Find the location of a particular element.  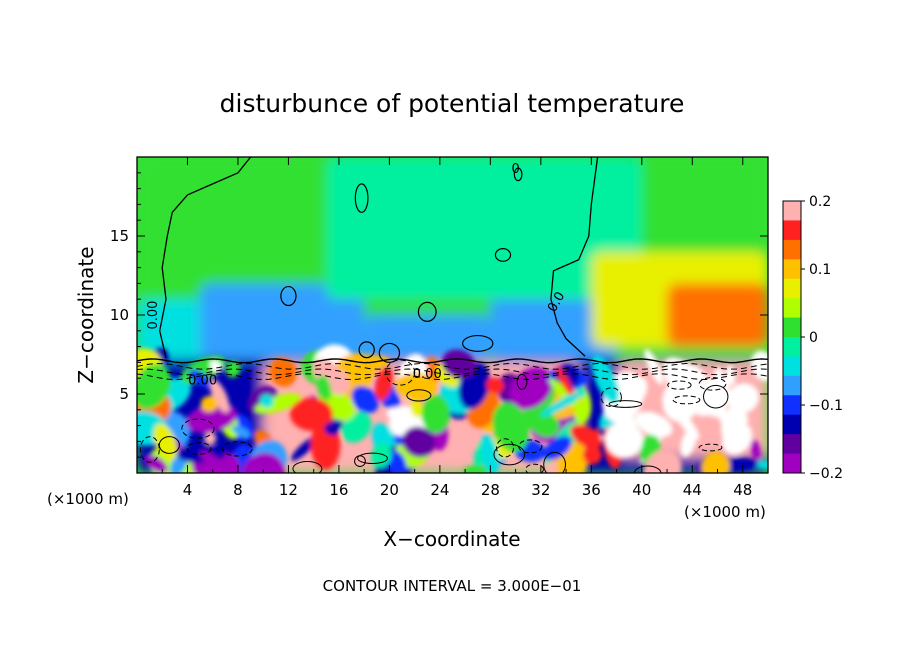

x-tick-label: 44 is located at coordinates (692, 490).